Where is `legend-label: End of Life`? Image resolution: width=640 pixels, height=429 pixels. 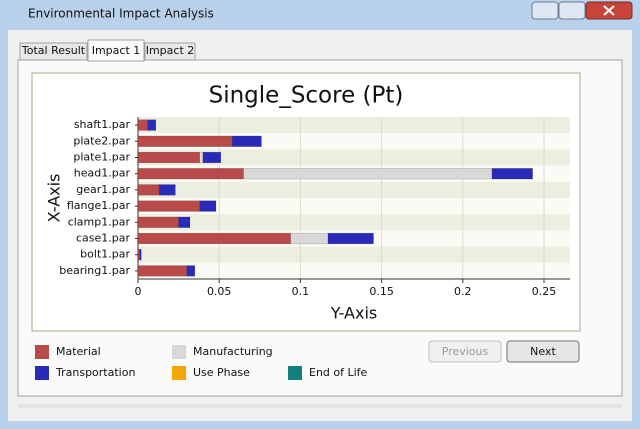
legend-label: End of Life is located at coordinates (338, 372).